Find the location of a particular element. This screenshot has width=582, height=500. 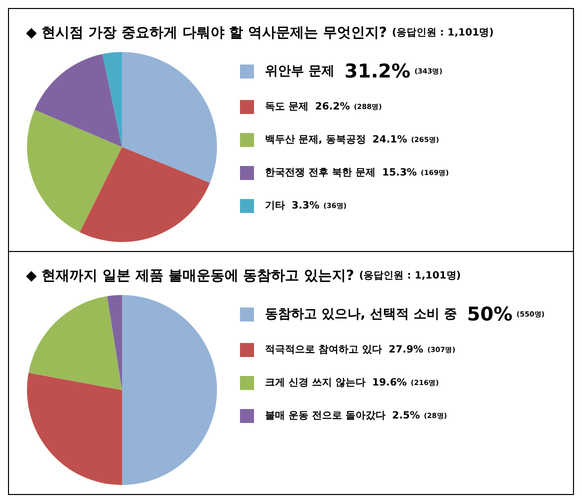

legend-label: 불매 운동 전으로 돌아갔다 is located at coordinates (325, 416).